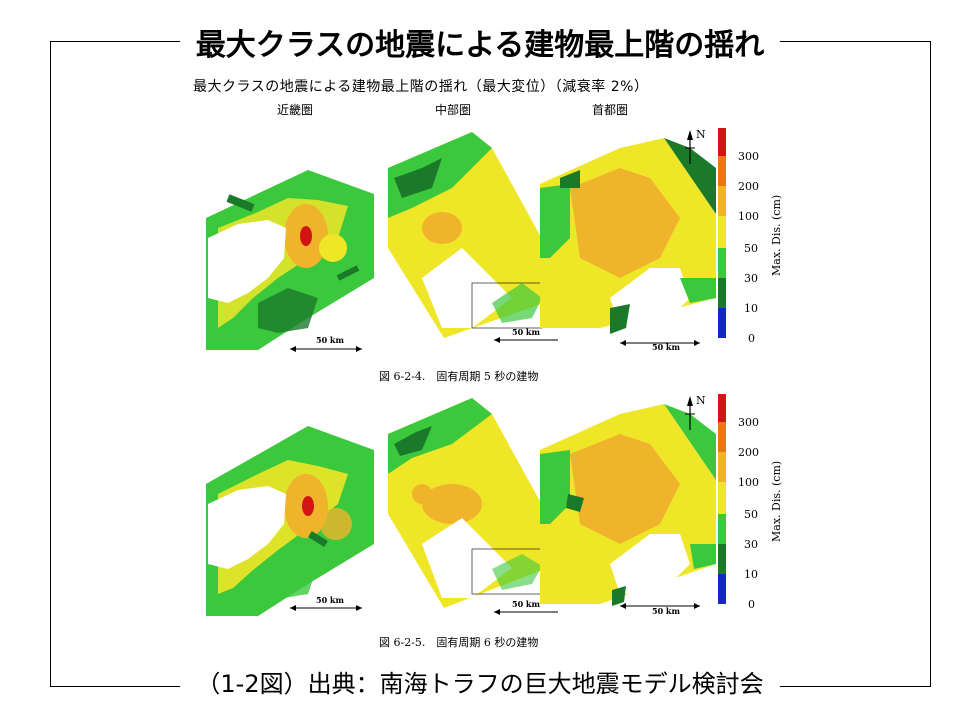  What do you see at coordinates (855, 686) in the screenshot?
I see `frame-bottom-right` at bounding box center [855, 686].